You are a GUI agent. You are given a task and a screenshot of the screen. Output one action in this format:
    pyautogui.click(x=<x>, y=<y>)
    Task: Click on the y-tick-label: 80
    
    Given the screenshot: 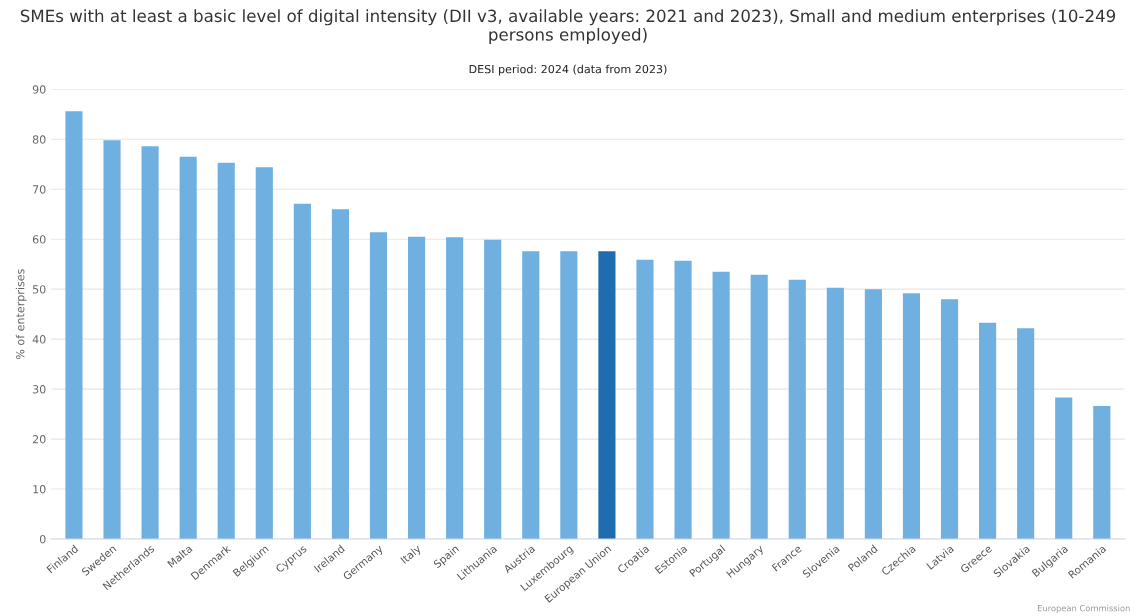 What is the action you would take?
    pyautogui.click(x=39, y=139)
    